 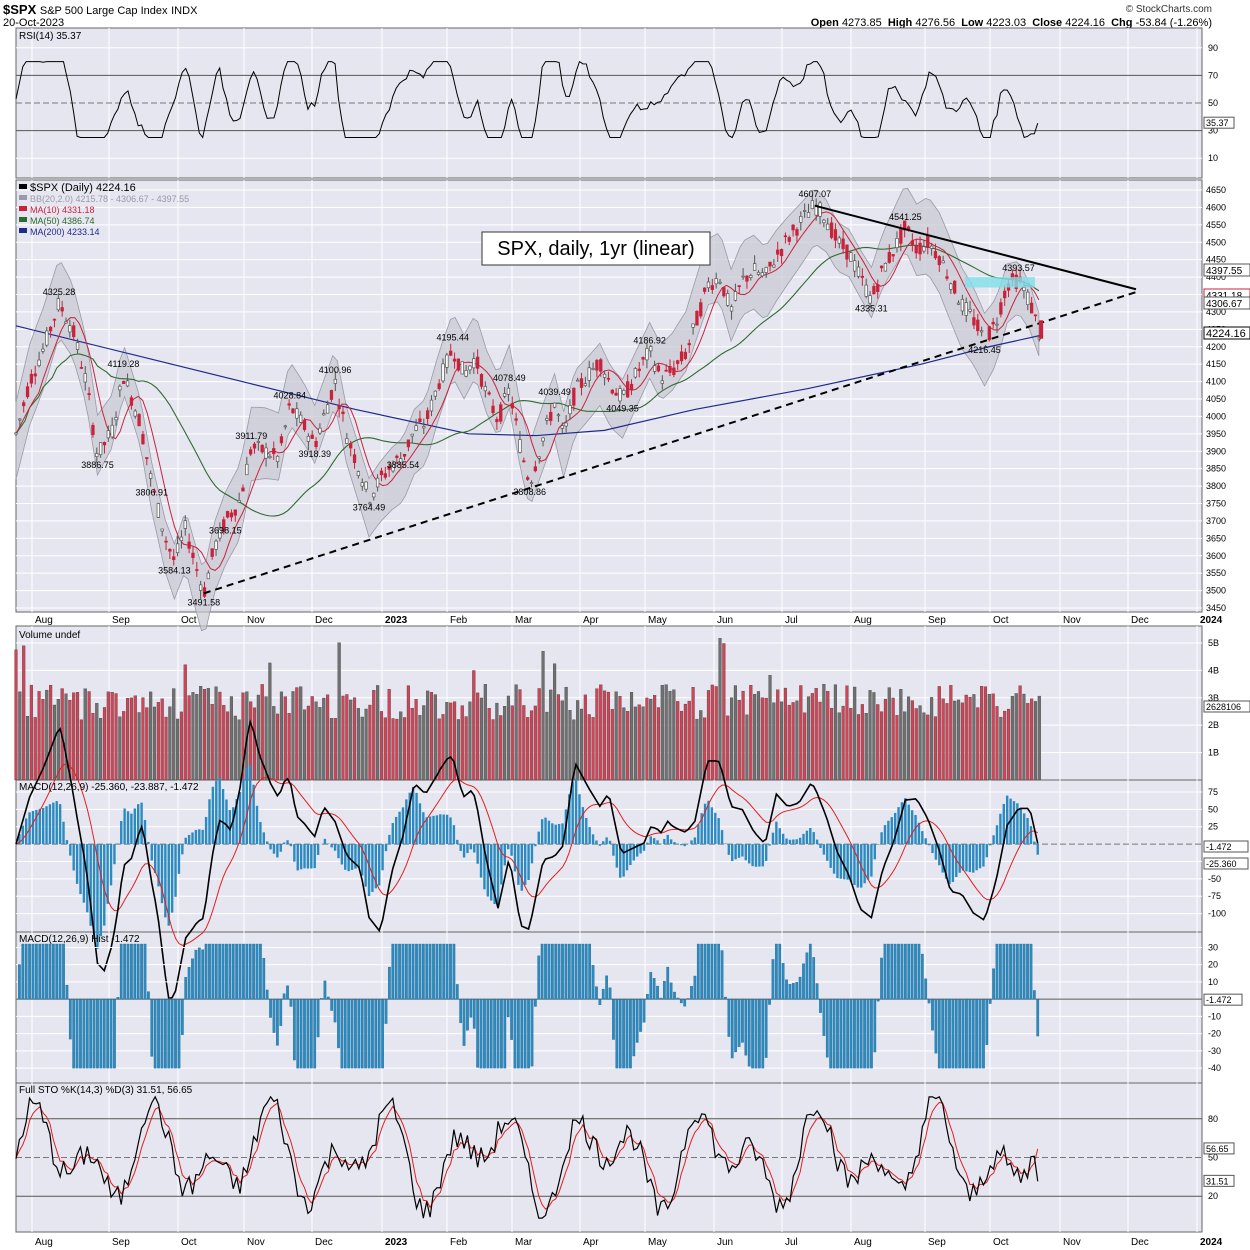 What do you see at coordinates (1213, 809) in the screenshot?
I see `macd-tick: 50` at bounding box center [1213, 809].